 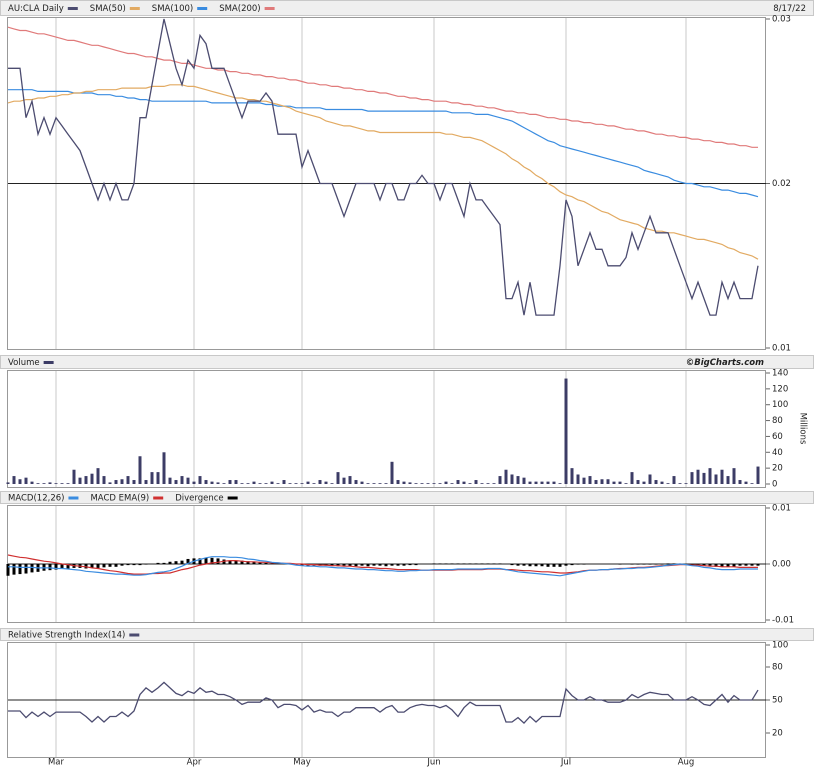 What do you see at coordinates (199, 499) in the screenshot?
I see `legend-label: Divergence` at bounding box center [199, 499].